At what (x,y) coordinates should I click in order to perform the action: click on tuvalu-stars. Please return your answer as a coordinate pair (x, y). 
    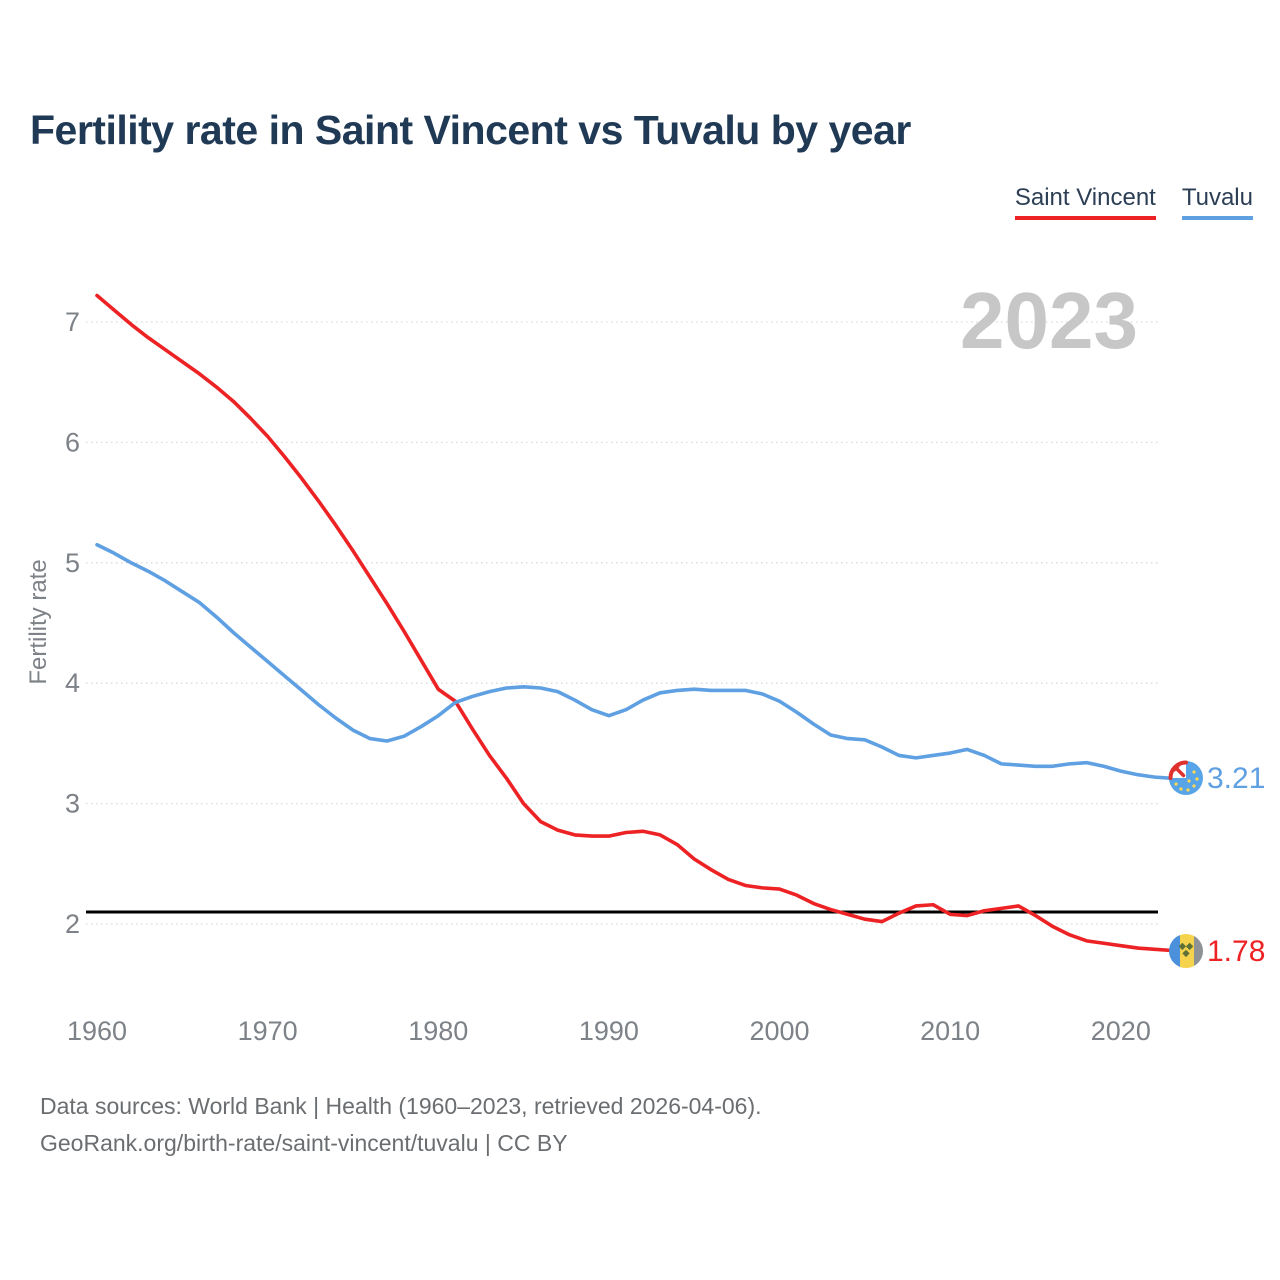
    Looking at the image, I should click on (1186, 781).